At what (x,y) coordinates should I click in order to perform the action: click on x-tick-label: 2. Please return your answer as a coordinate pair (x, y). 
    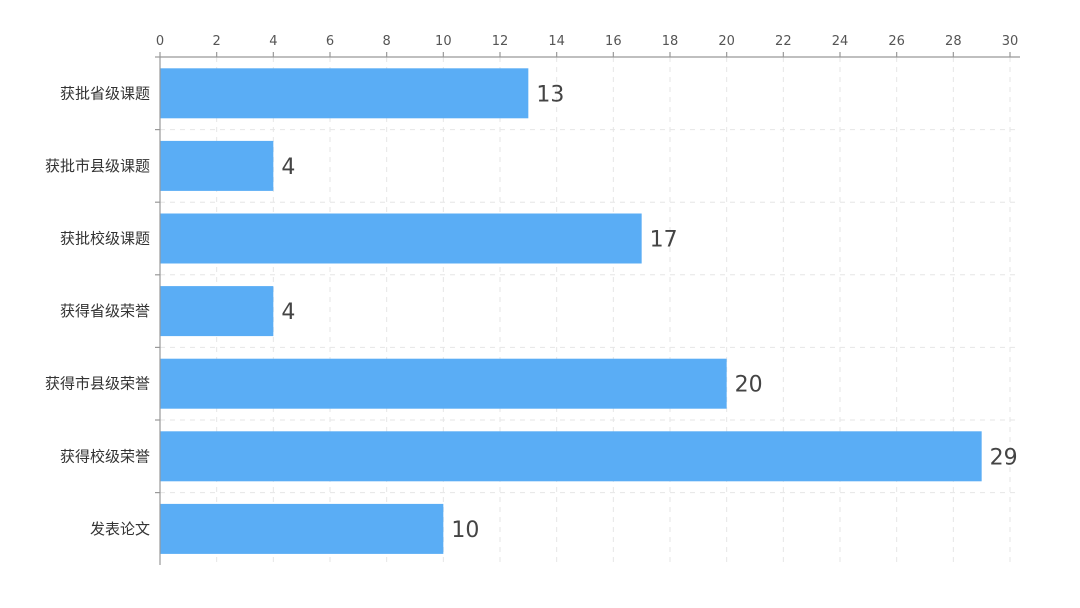
    Looking at the image, I should click on (217, 41).